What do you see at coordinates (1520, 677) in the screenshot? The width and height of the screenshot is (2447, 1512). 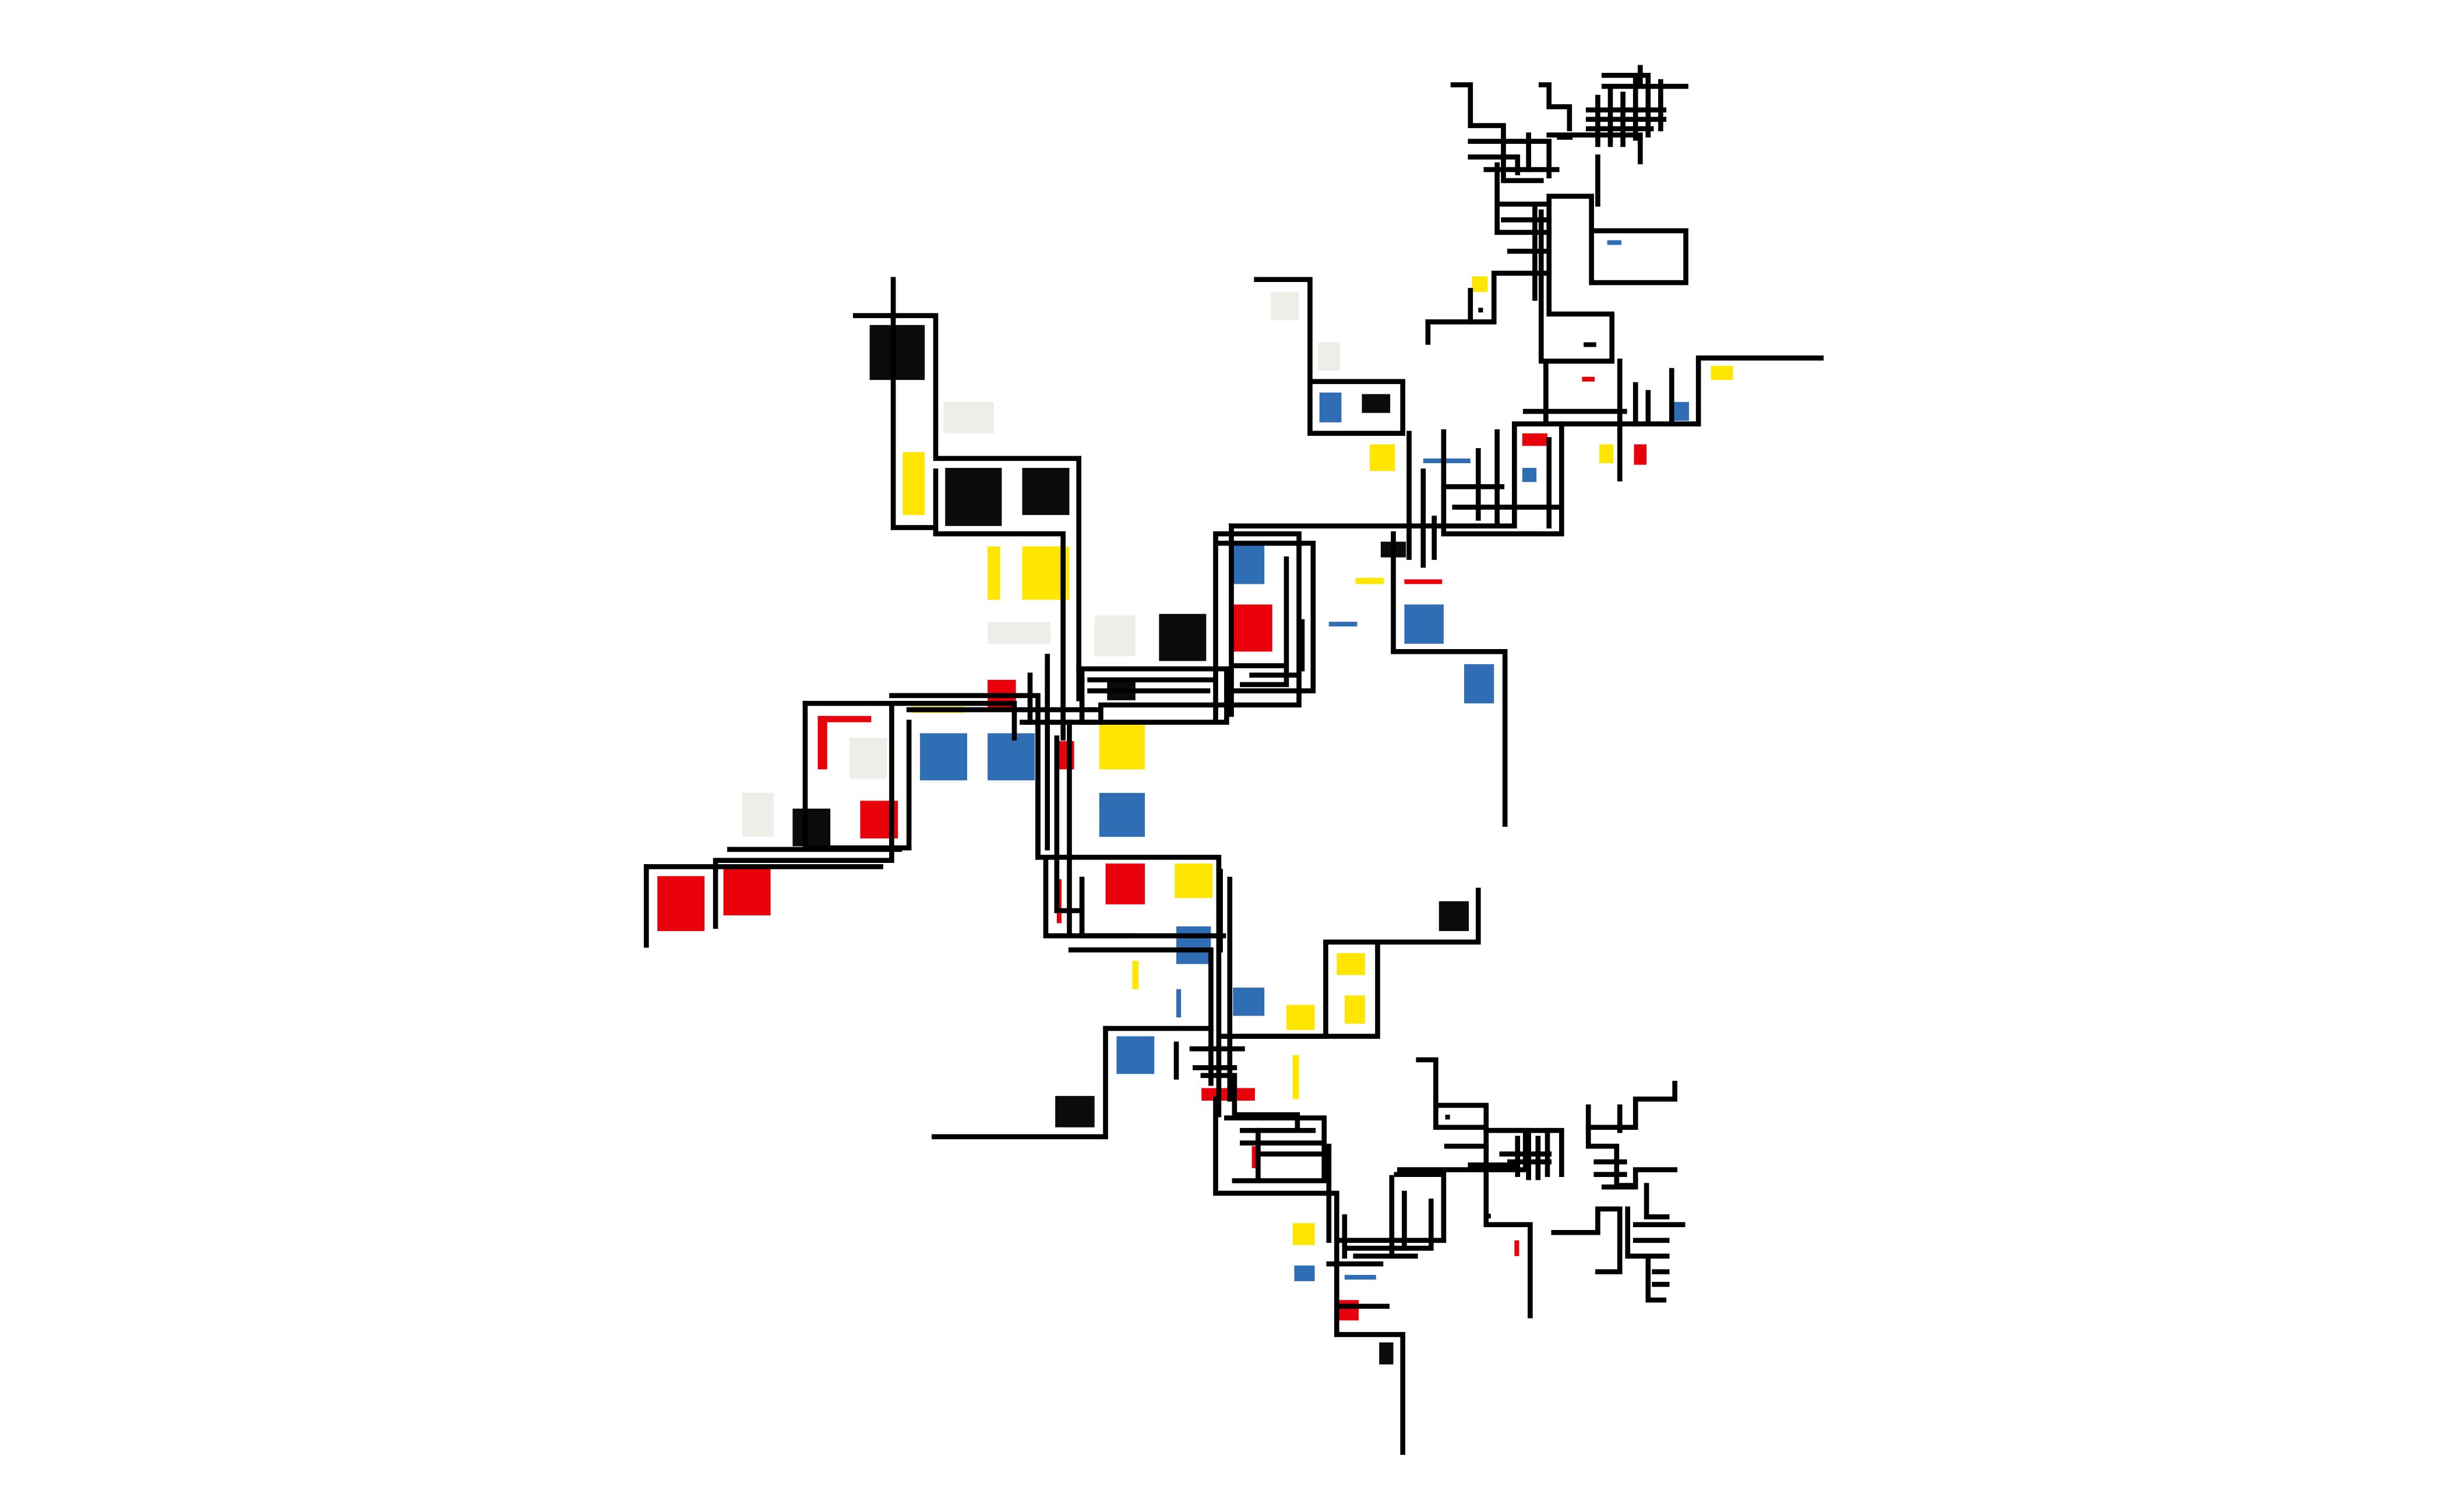 I see `small-marks` at bounding box center [1520, 677].